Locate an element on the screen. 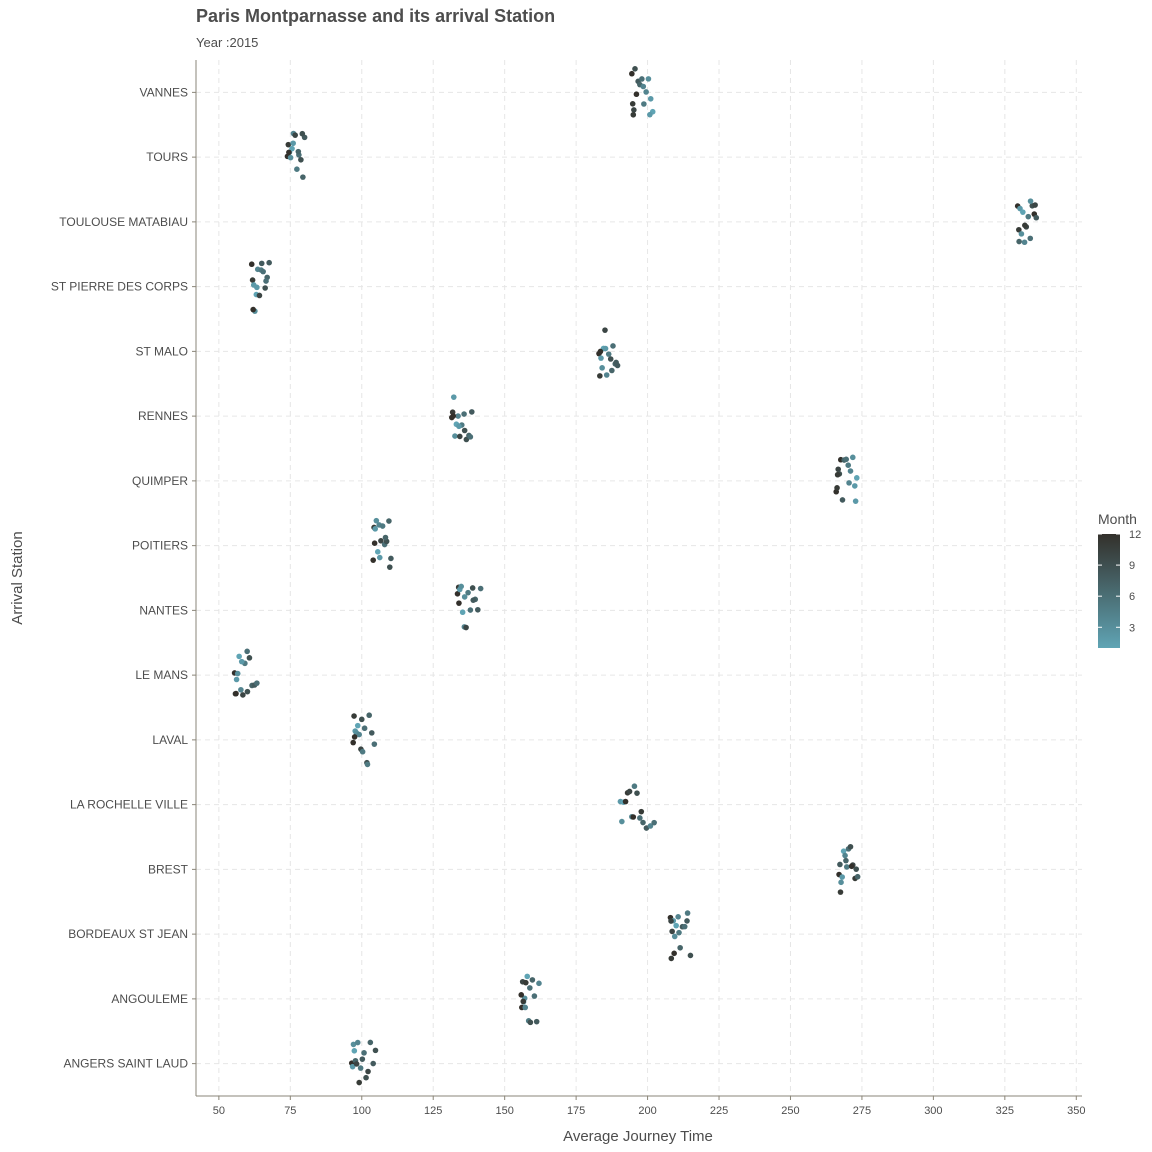 The image size is (1152, 1152). y-tick-label: POITIERS is located at coordinates (160, 546).